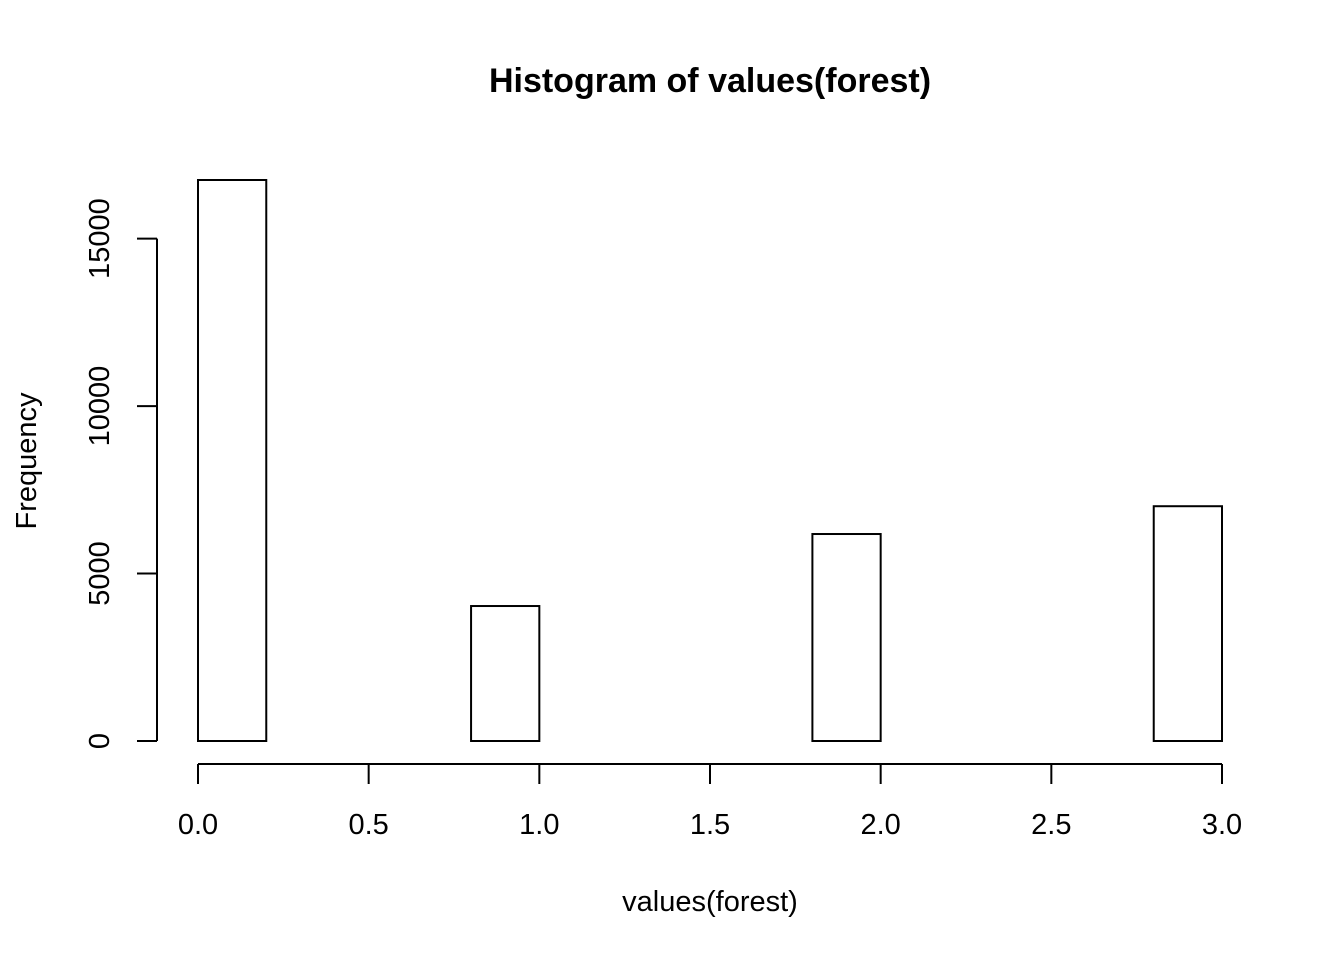  I want to click on y-tick-label: 0, so click(100, 741).